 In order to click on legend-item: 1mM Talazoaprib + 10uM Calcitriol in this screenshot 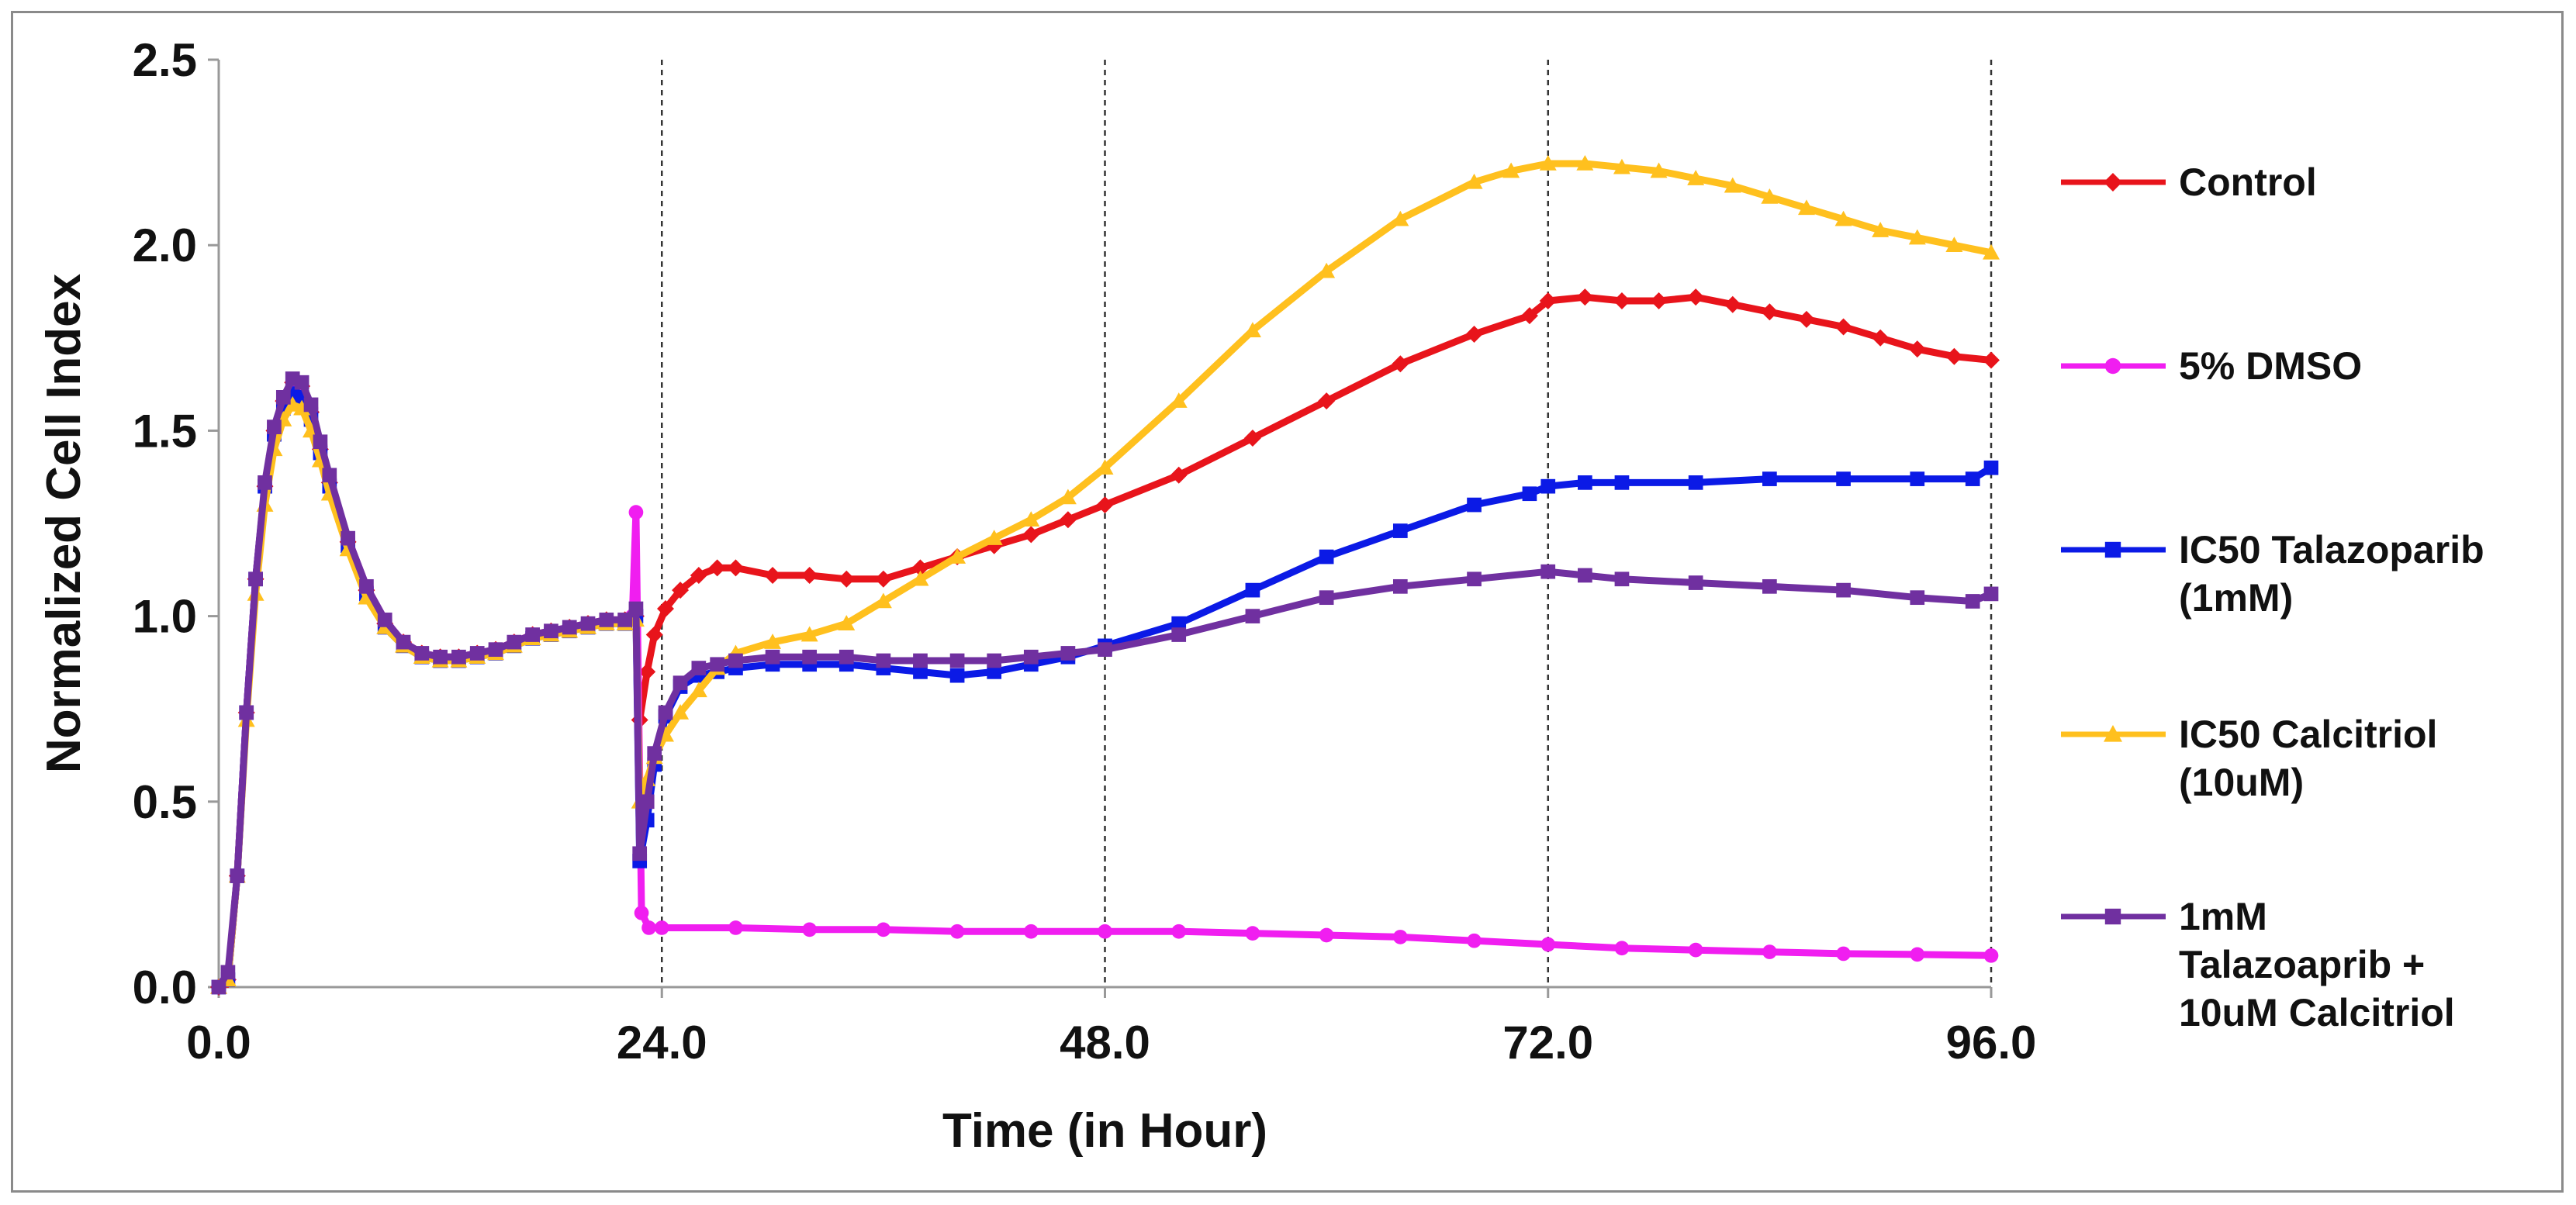, I will do `click(2258, 965)`.